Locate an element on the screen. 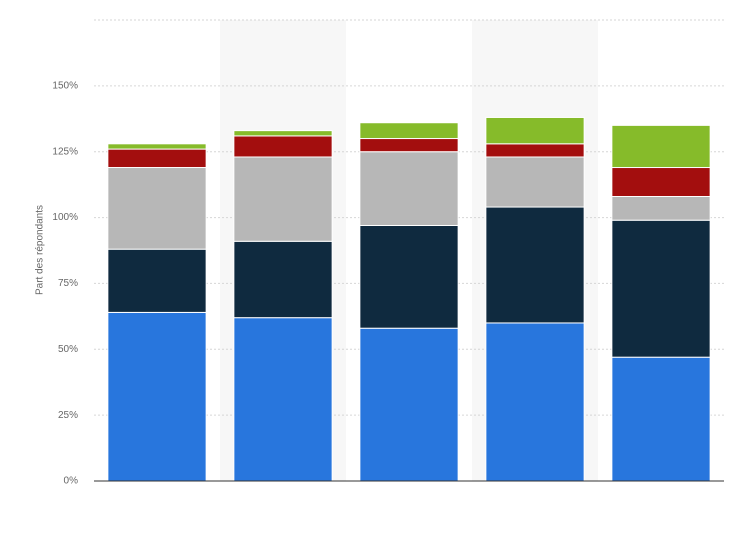 The width and height of the screenshot is (754, 560). y-tick-label: 100% is located at coordinates (65, 217).